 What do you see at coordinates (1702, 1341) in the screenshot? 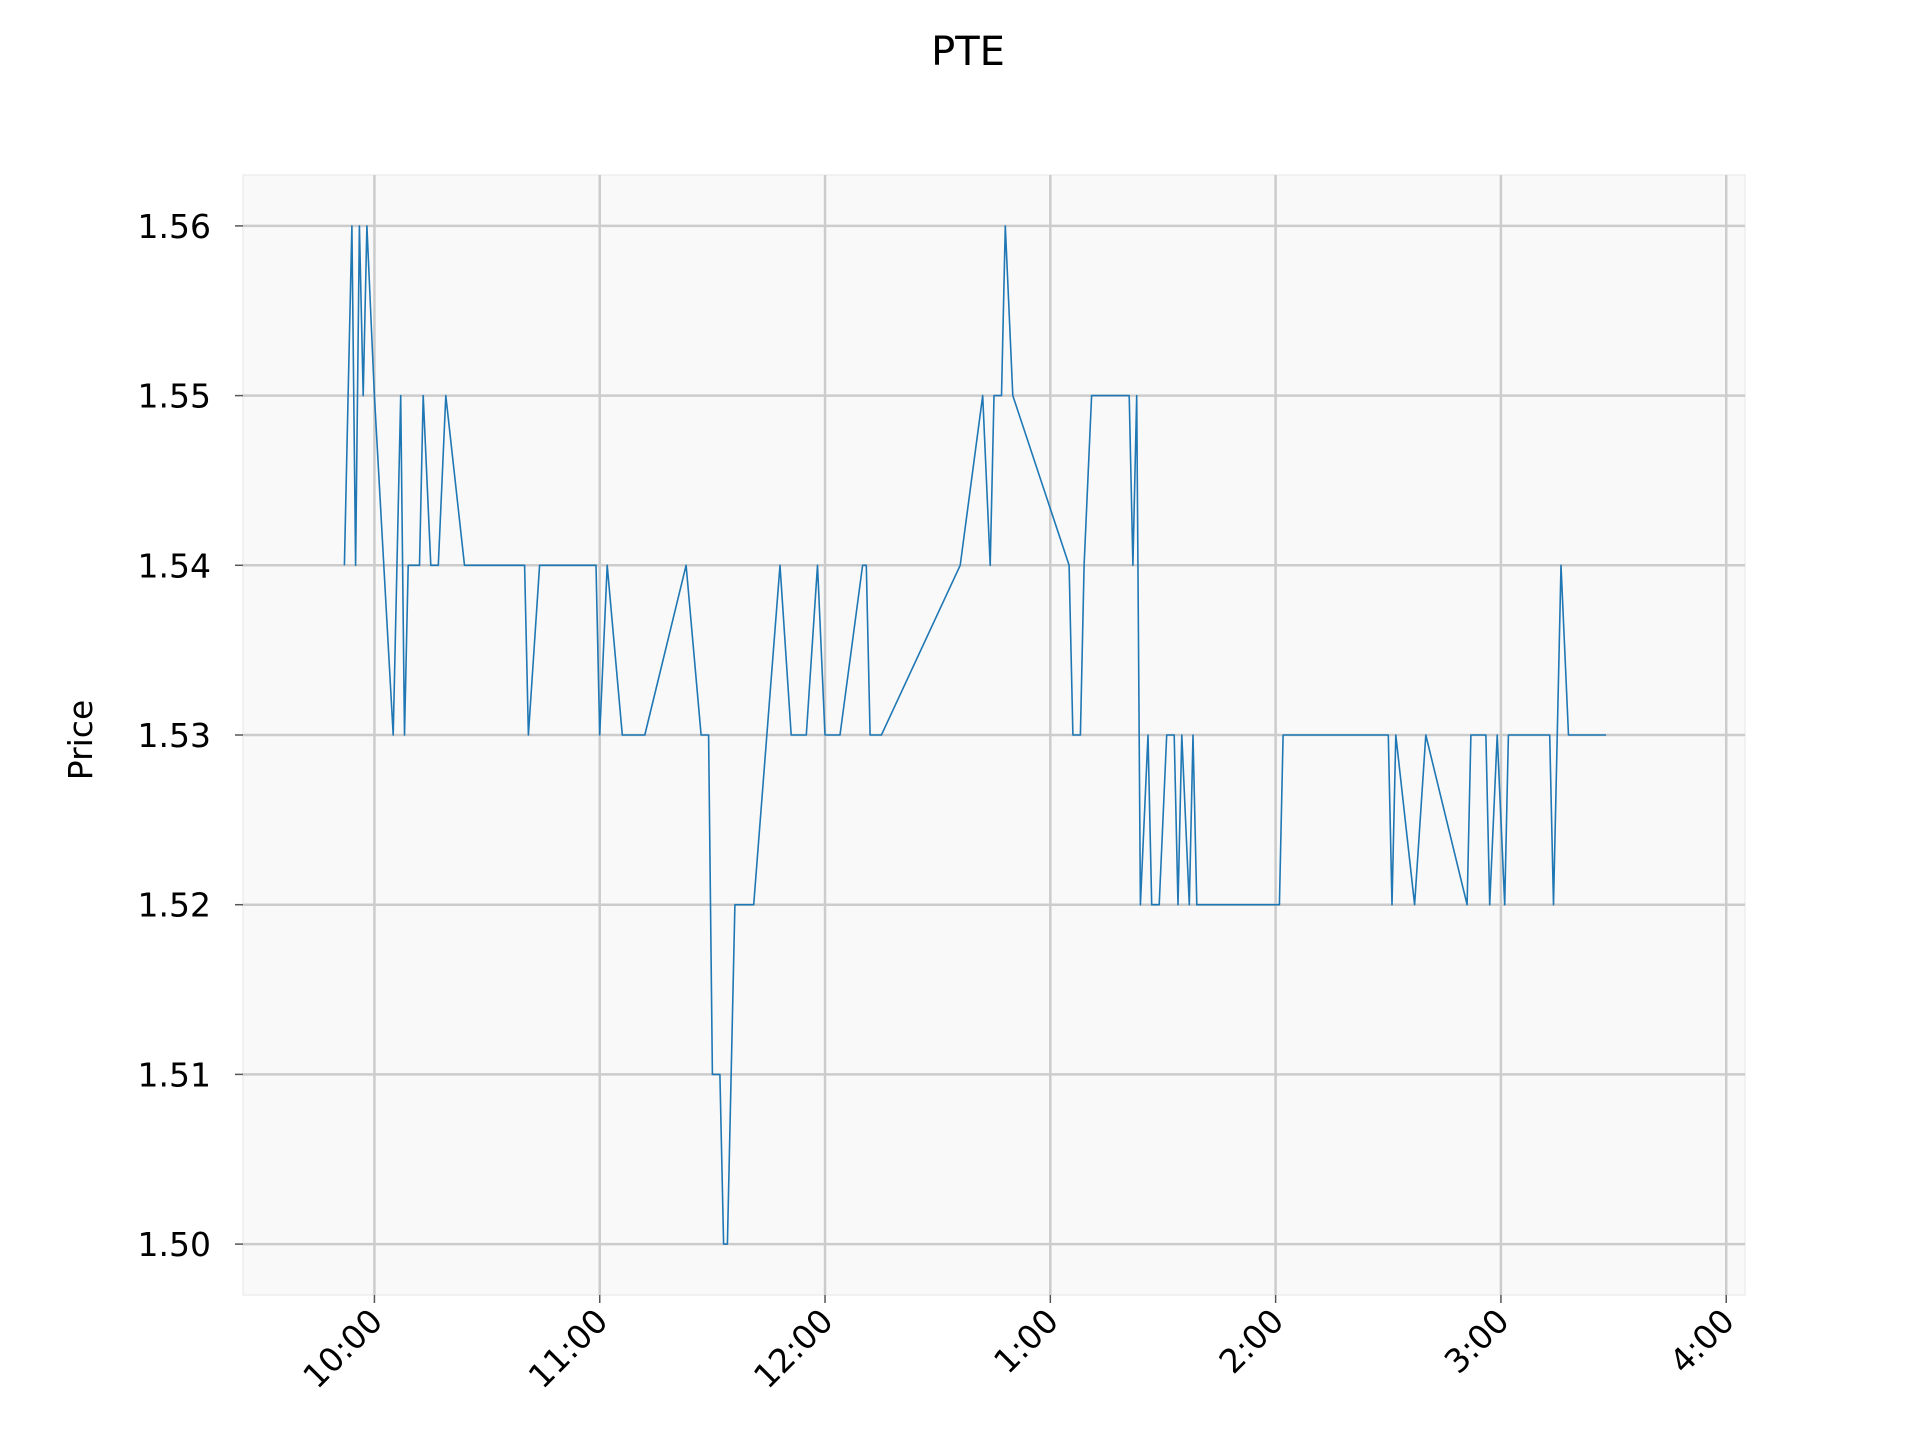
I see `x-tick-label: 4:00` at bounding box center [1702, 1341].